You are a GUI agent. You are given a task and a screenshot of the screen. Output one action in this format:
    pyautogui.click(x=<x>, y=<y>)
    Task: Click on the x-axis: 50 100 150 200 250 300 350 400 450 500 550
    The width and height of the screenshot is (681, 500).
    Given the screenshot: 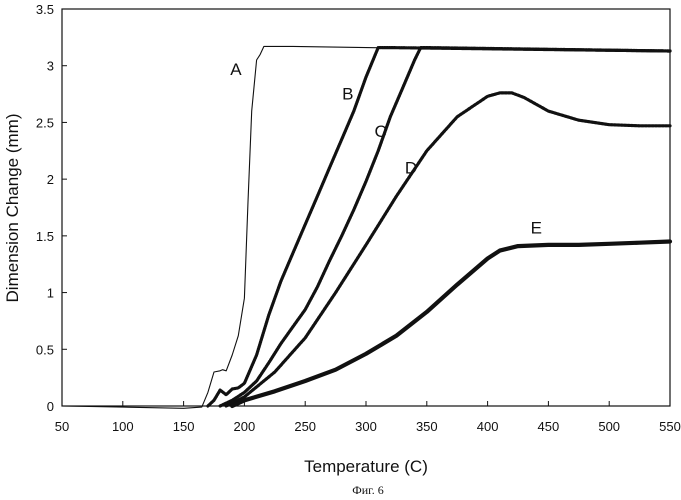 What is the action you would take?
    pyautogui.click(x=368, y=417)
    